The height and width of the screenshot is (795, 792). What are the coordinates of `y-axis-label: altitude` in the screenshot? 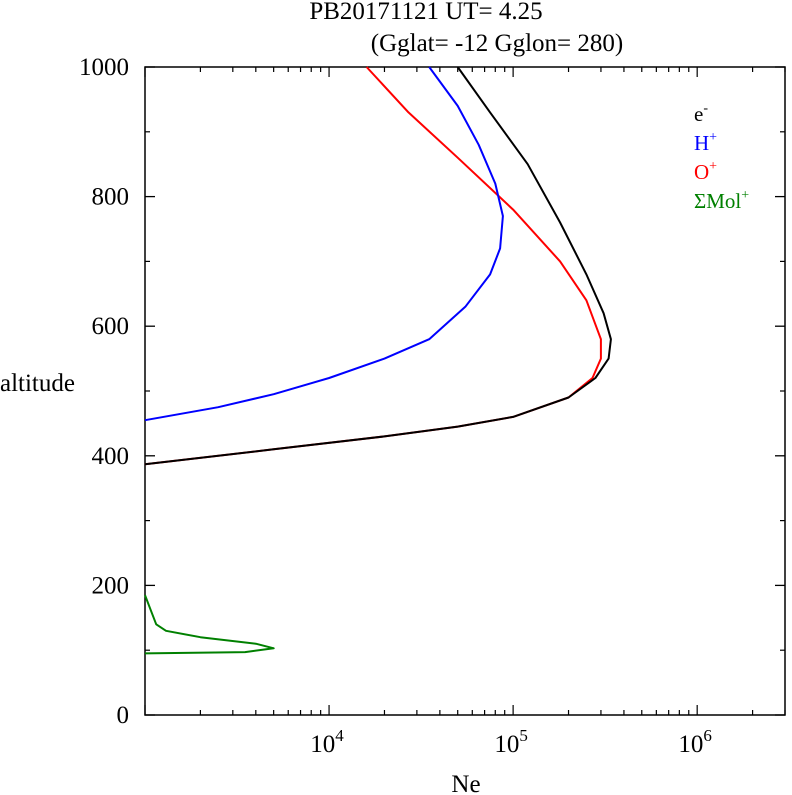 It's located at (37, 383).